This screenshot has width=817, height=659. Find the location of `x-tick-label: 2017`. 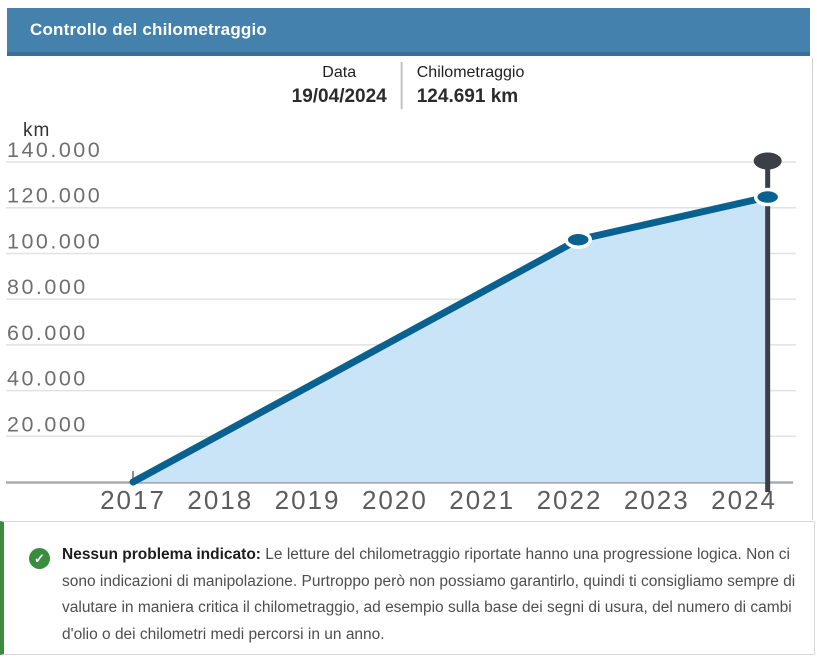

x-tick-label: 2017 is located at coordinates (133, 500).